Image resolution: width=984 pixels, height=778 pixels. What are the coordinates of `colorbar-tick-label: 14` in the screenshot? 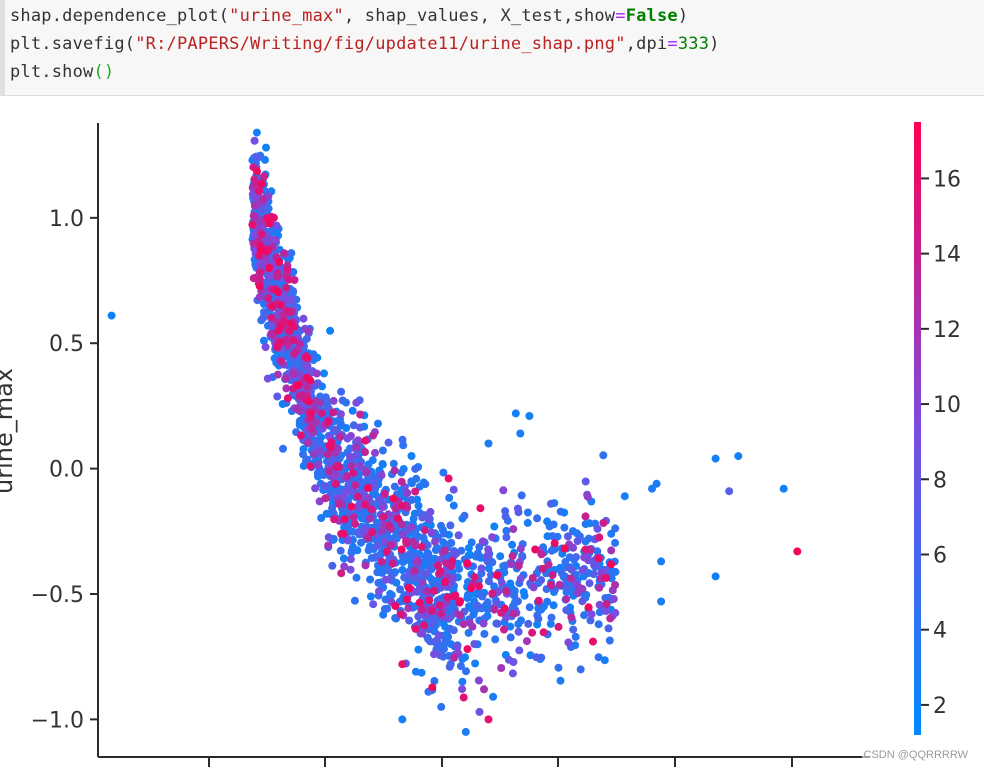 It's located at (947, 255).